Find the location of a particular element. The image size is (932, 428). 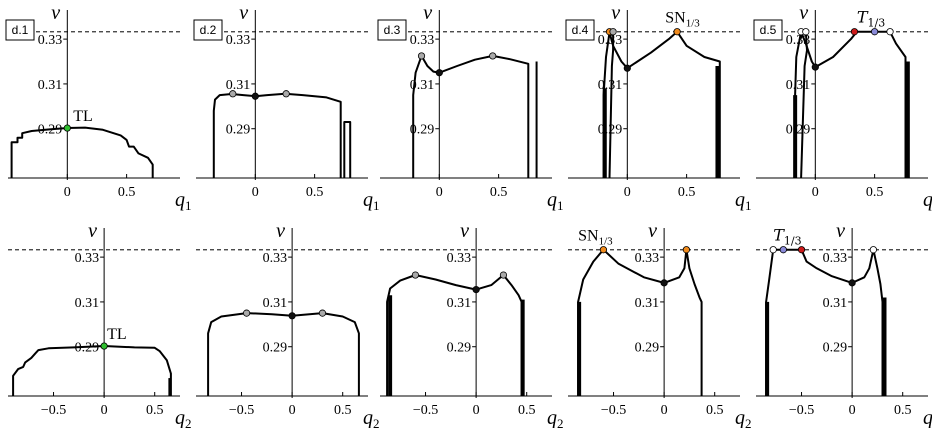

annotation-label: TL is located at coordinates (117, 334).